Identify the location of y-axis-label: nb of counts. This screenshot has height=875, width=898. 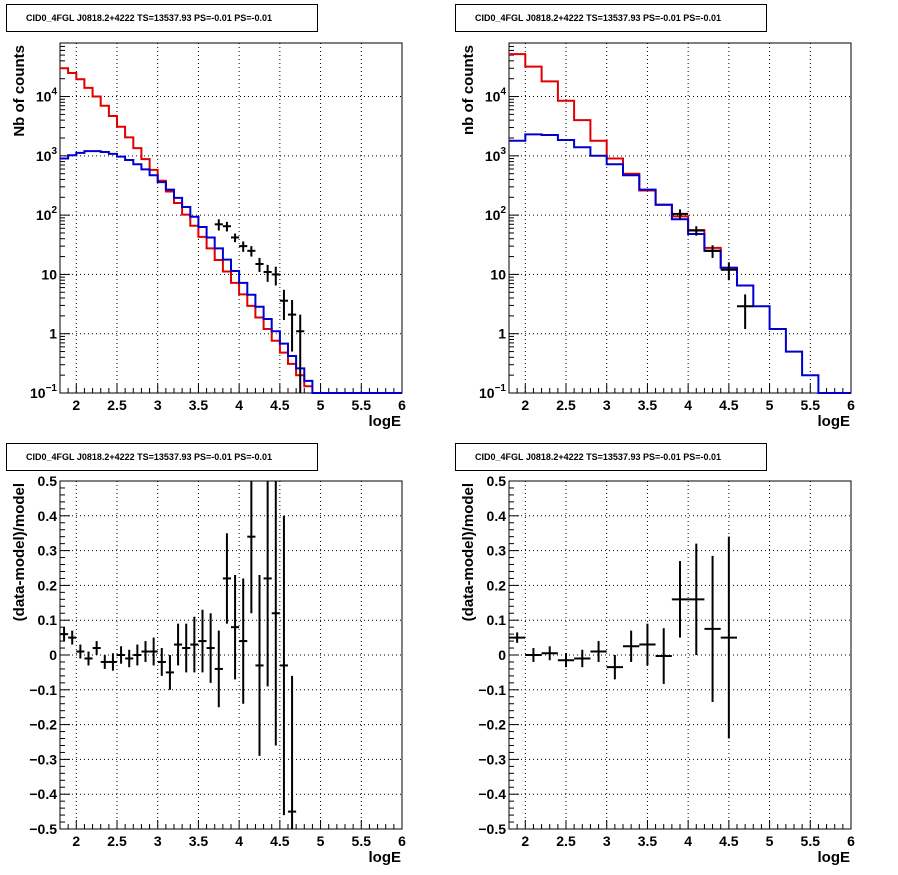
(468, 90).